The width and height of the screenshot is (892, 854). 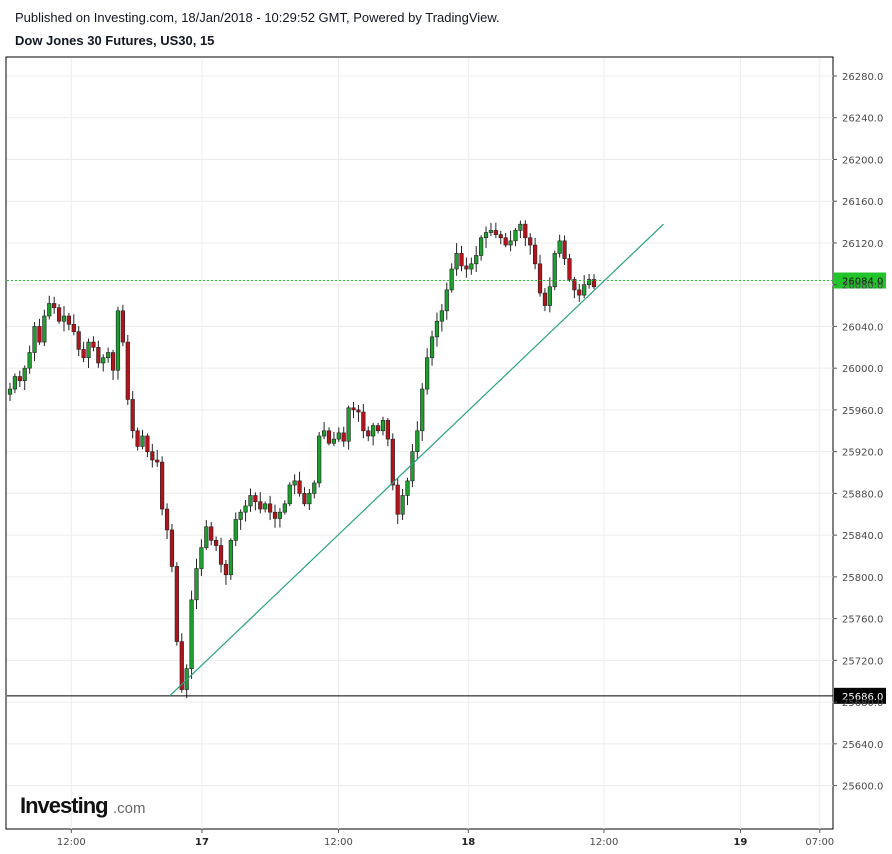 I want to click on current-price-label: 26084.0, so click(x=862, y=282).